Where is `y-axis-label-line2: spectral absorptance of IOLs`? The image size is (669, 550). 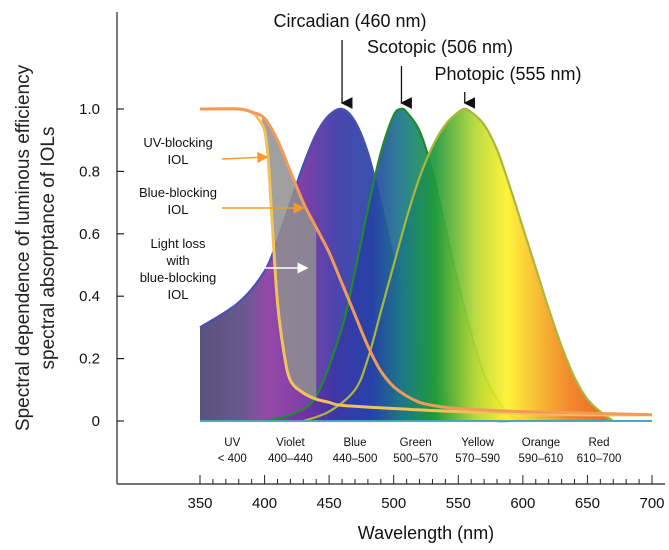
y-axis-label-line2: spectral absorptance of IOLs is located at coordinates (48, 248).